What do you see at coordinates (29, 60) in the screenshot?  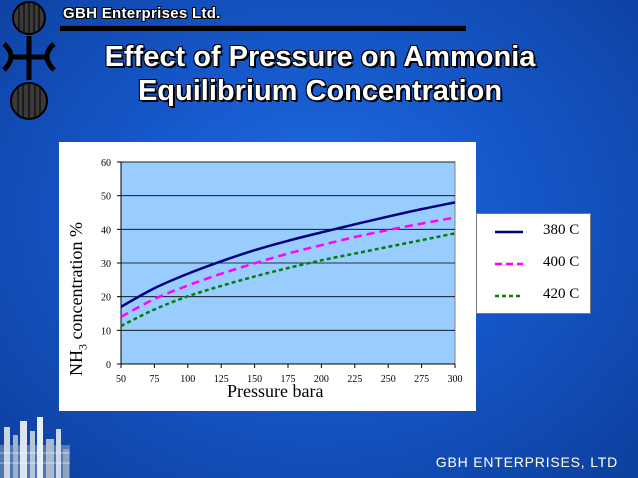 I see `gbh-logo` at bounding box center [29, 60].